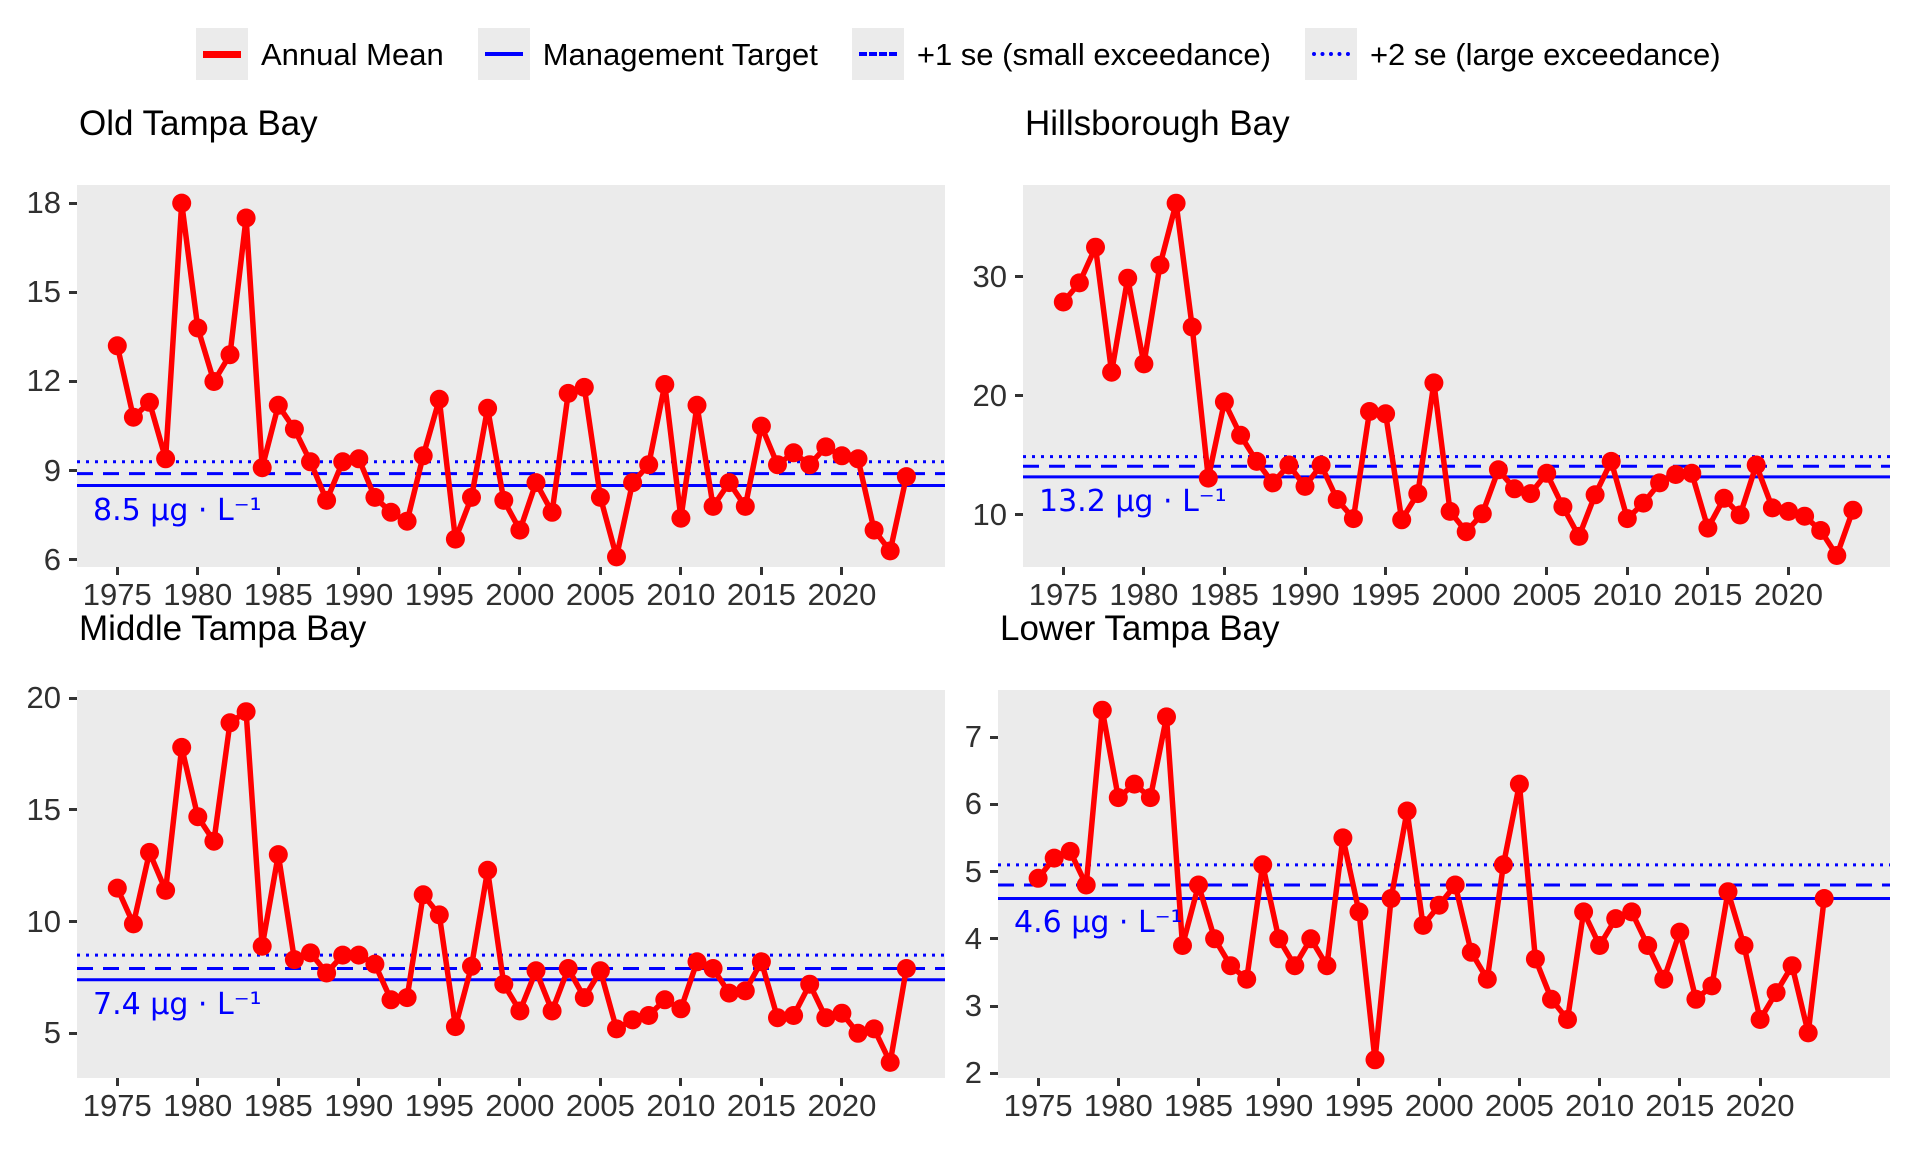  Describe the element at coordinates (680, 54) in the screenshot. I see `legend-label: Management Target` at that location.